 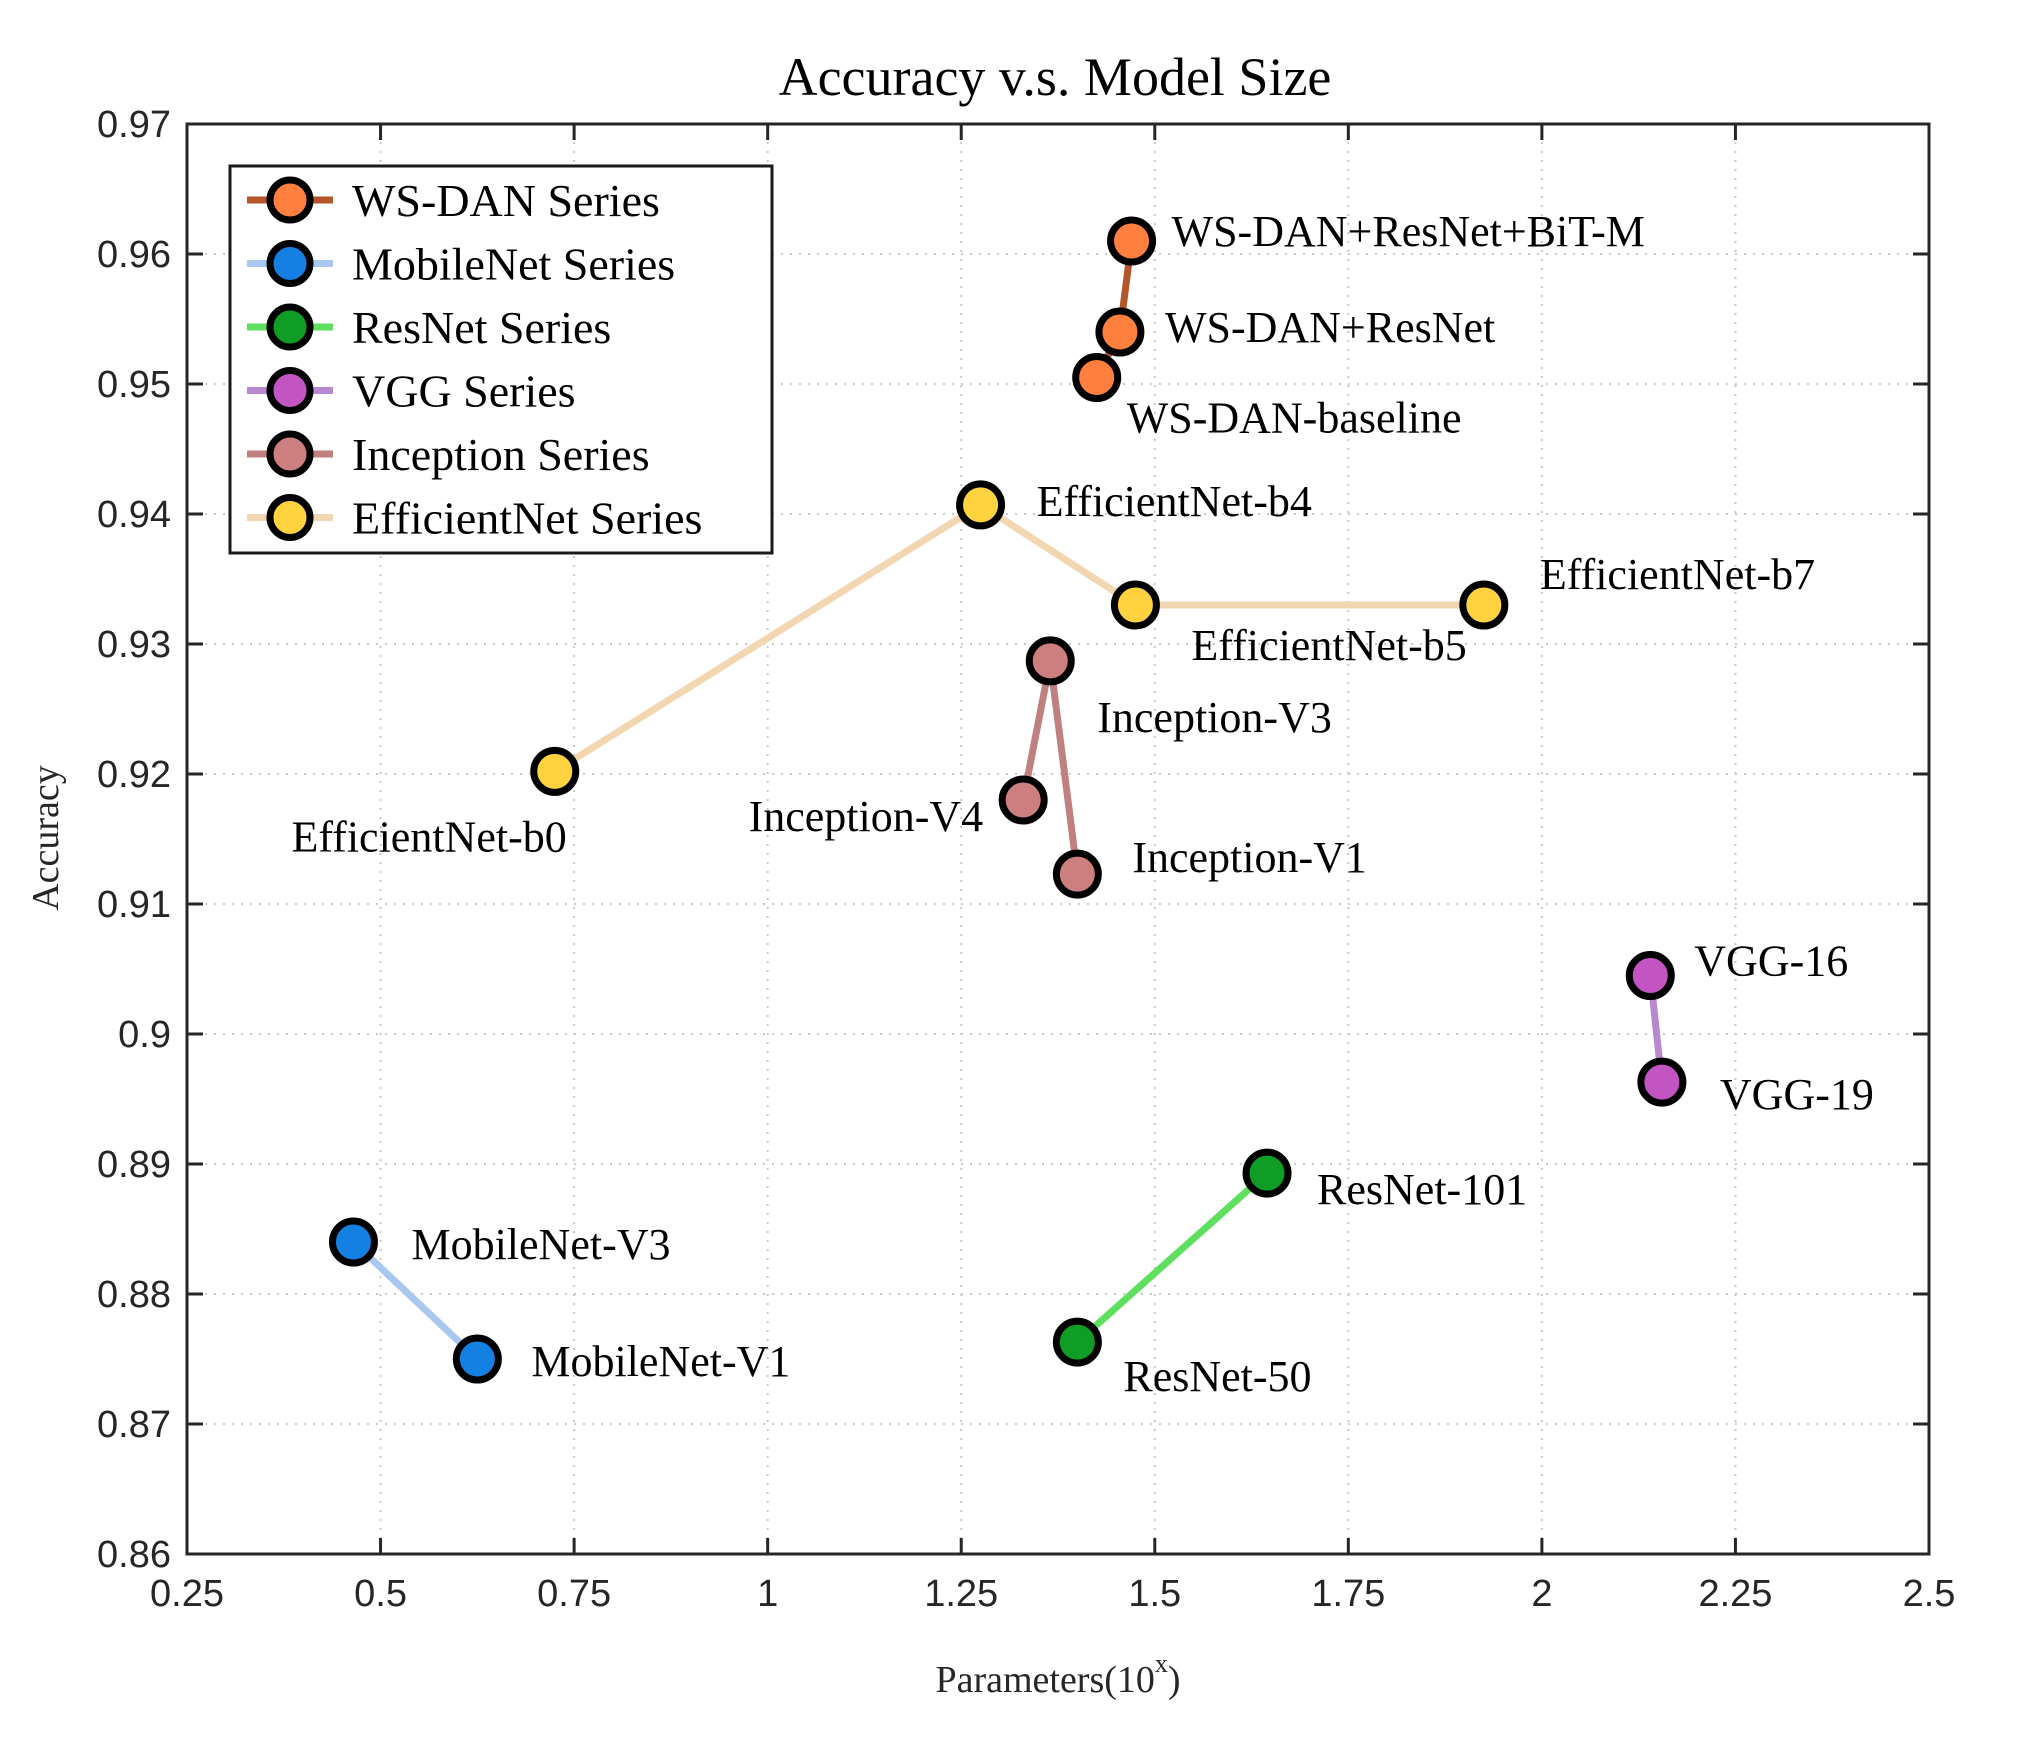 I want to click on data-point-label: WS-DAN-baseline, so click(x=1294, y=418).